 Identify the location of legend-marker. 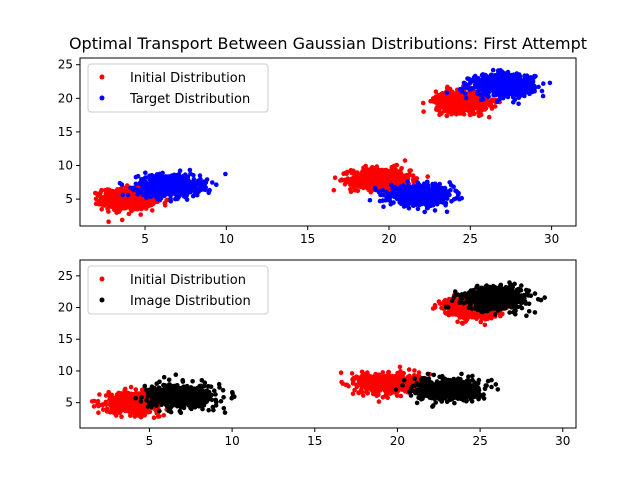
(102, 98).